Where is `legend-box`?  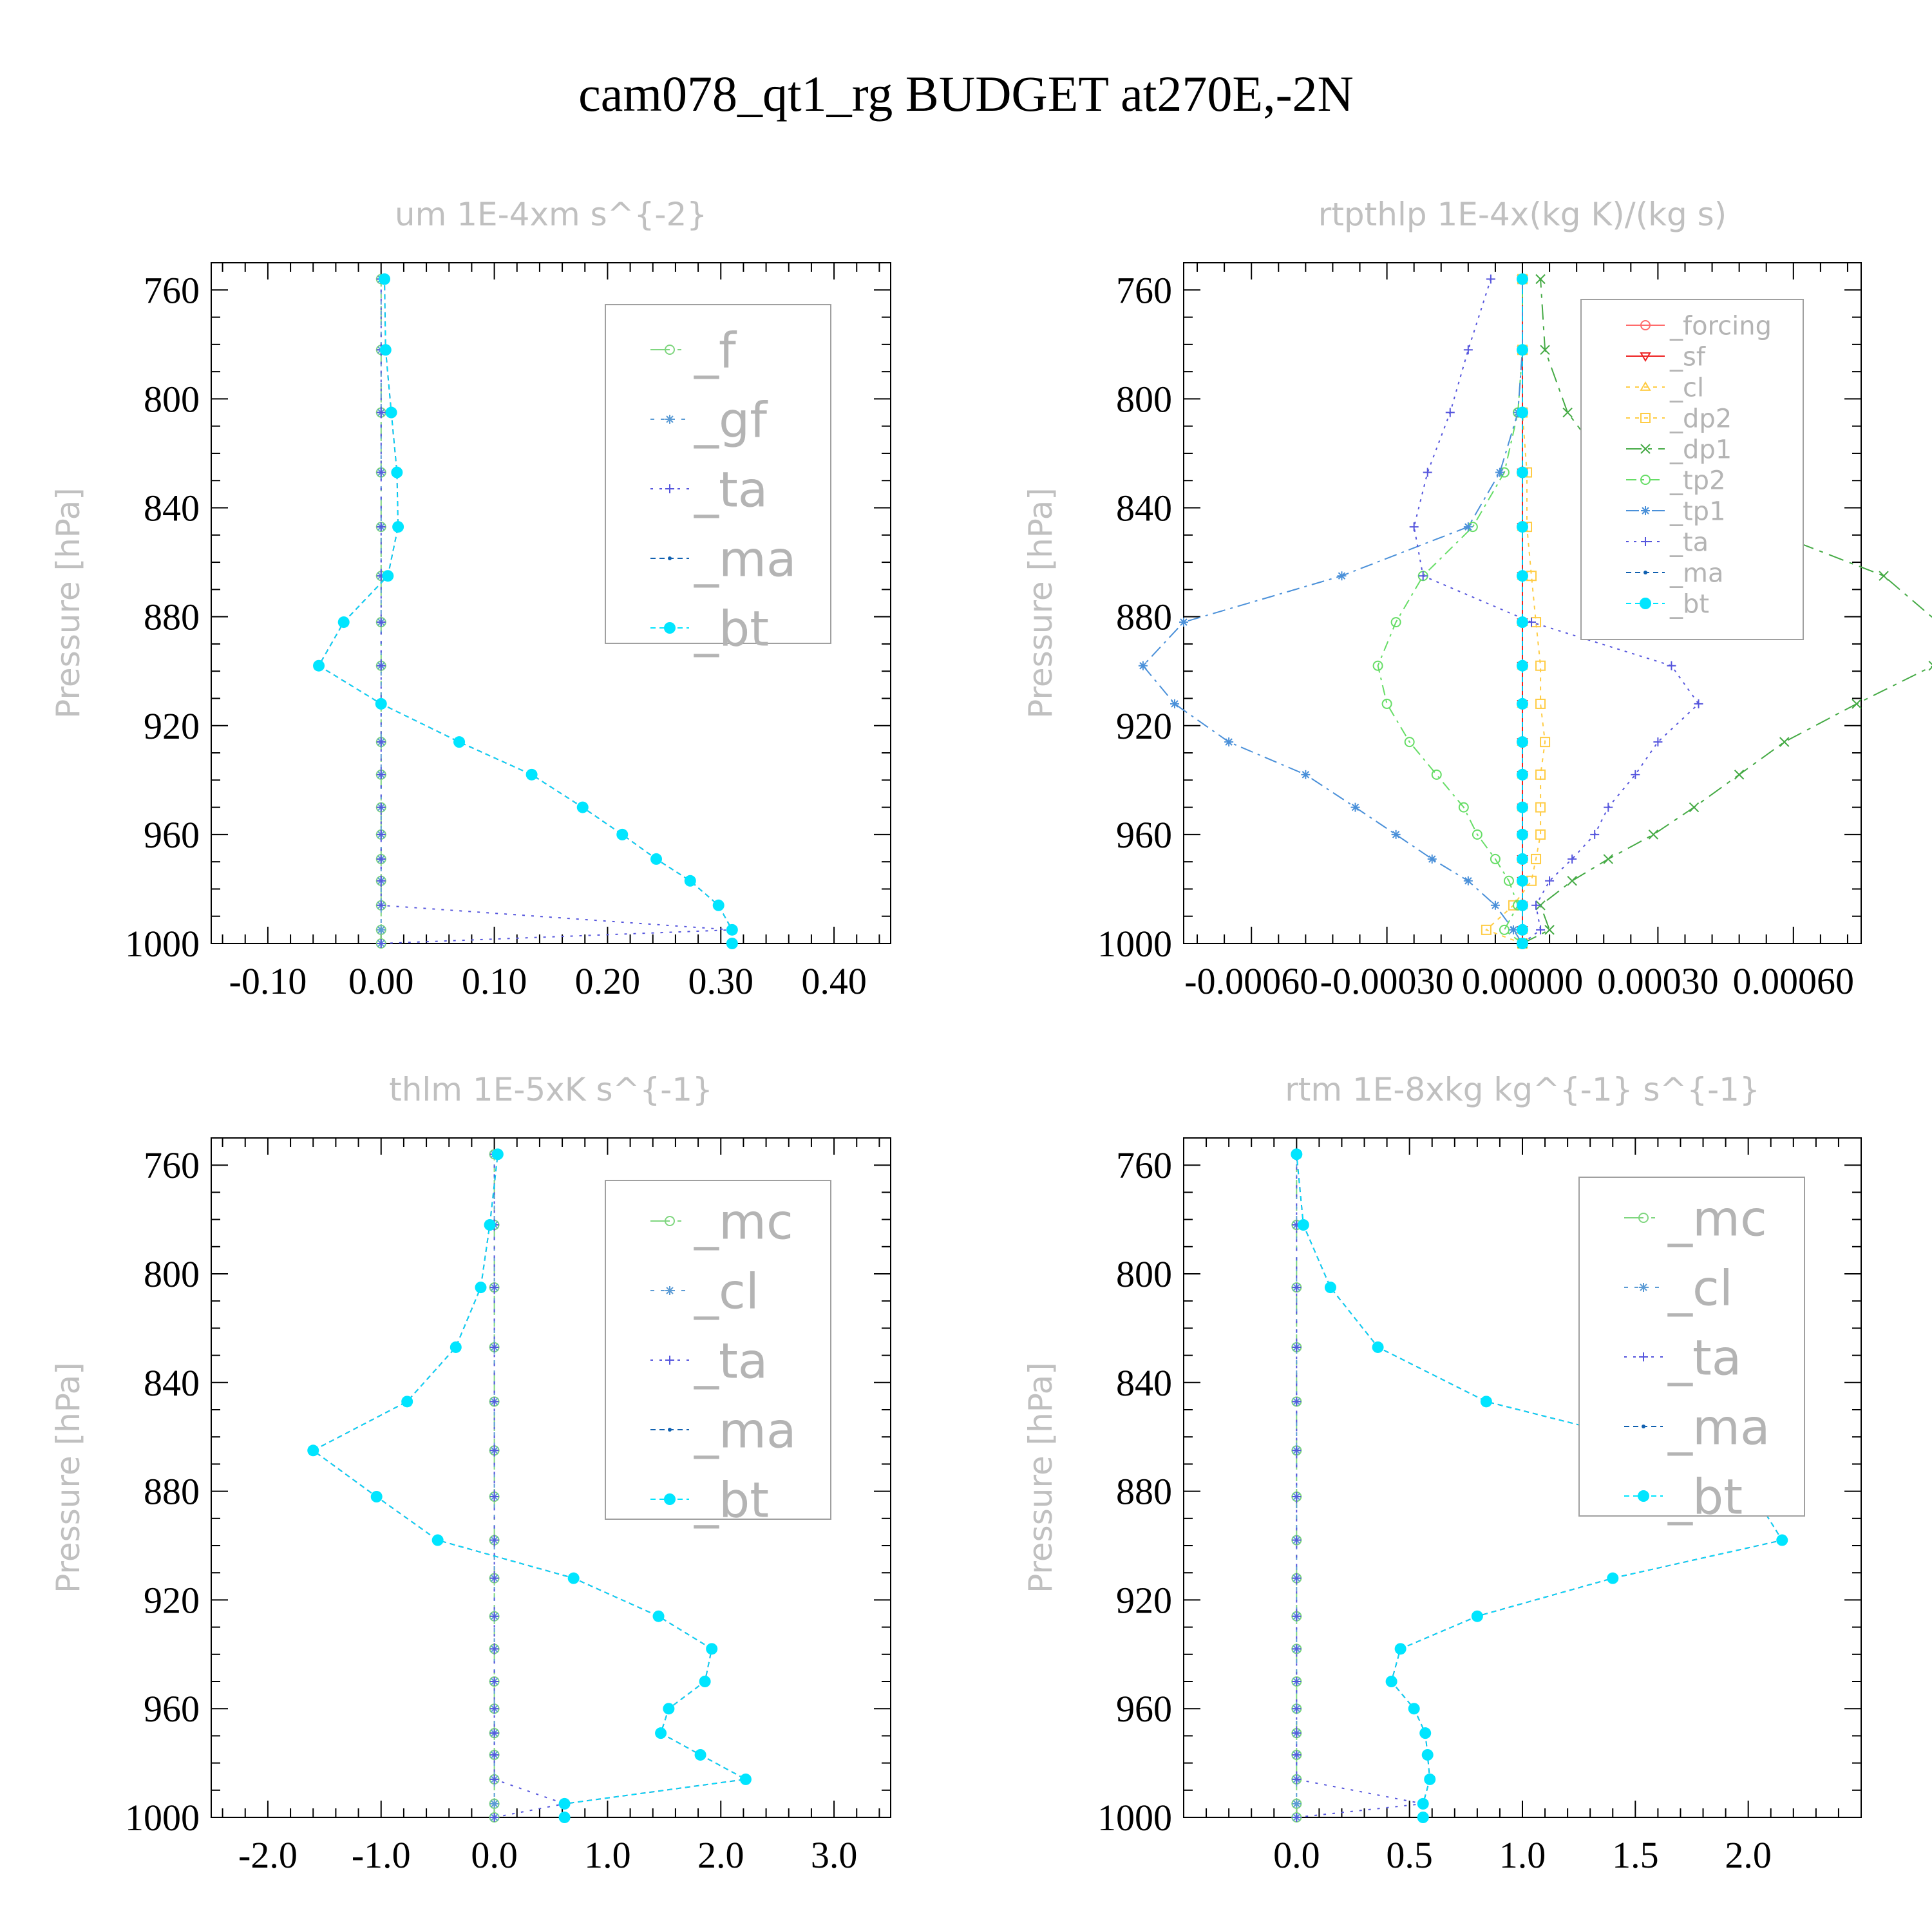
legend-box is located at coordinates (718, 474).